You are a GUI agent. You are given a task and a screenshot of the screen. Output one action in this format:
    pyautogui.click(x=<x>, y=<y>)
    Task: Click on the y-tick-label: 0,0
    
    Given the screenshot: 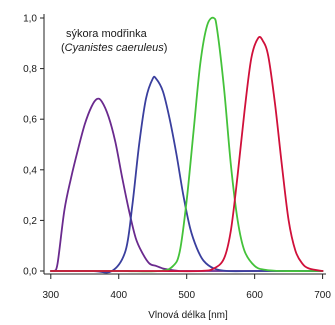 What is the action you would take?
    pyautogui.click(x=30, y=272)
    